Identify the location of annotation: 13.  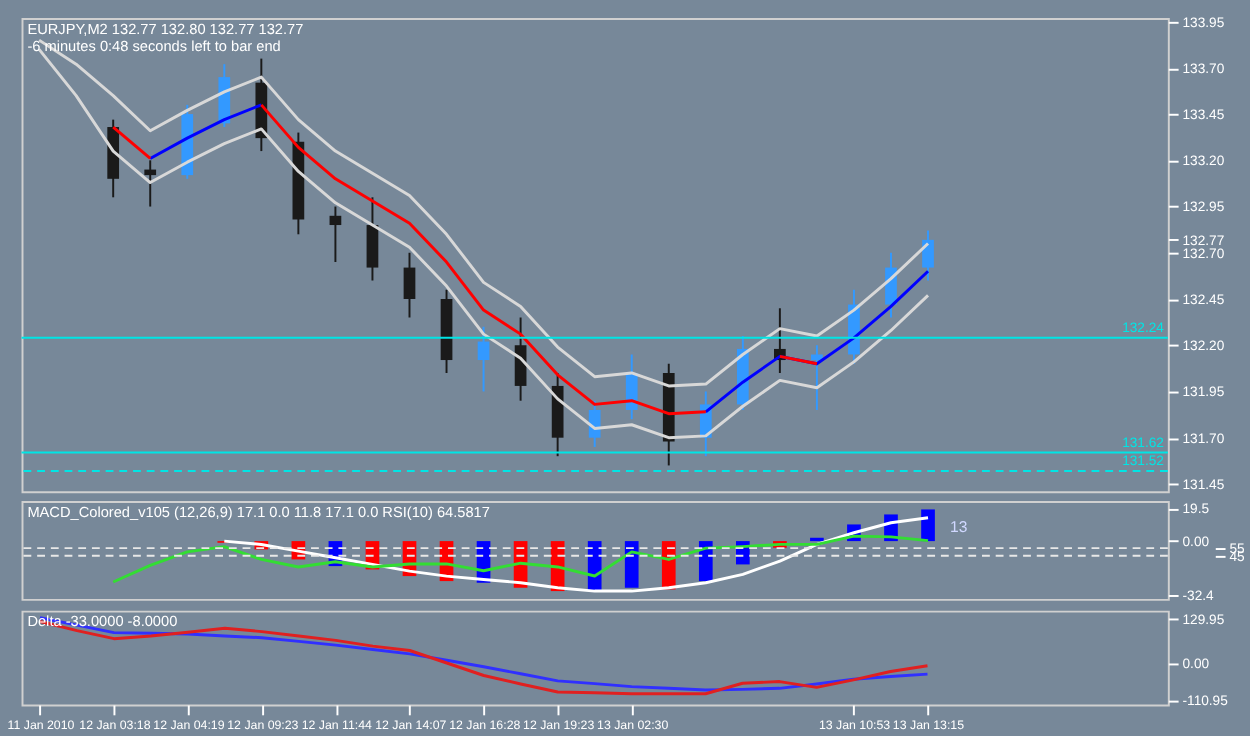
(959, 527).